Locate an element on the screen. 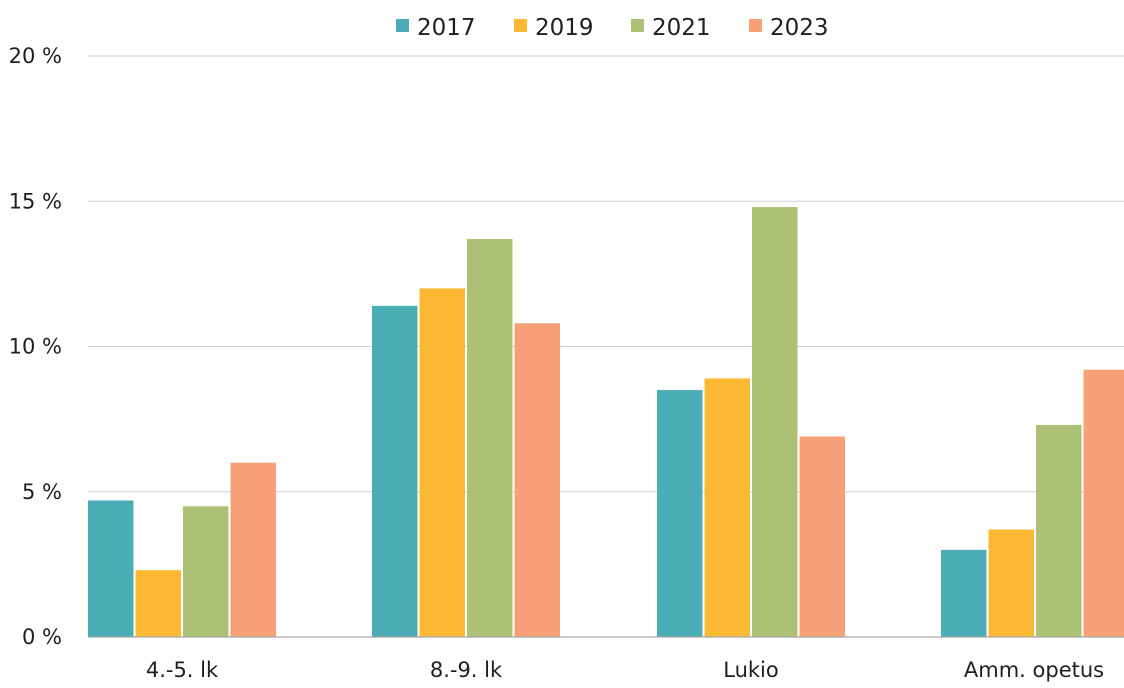  y-axis-ticks: 0 % 5 % 10 % 15 % 20 % is located at coordinates (35, 346).